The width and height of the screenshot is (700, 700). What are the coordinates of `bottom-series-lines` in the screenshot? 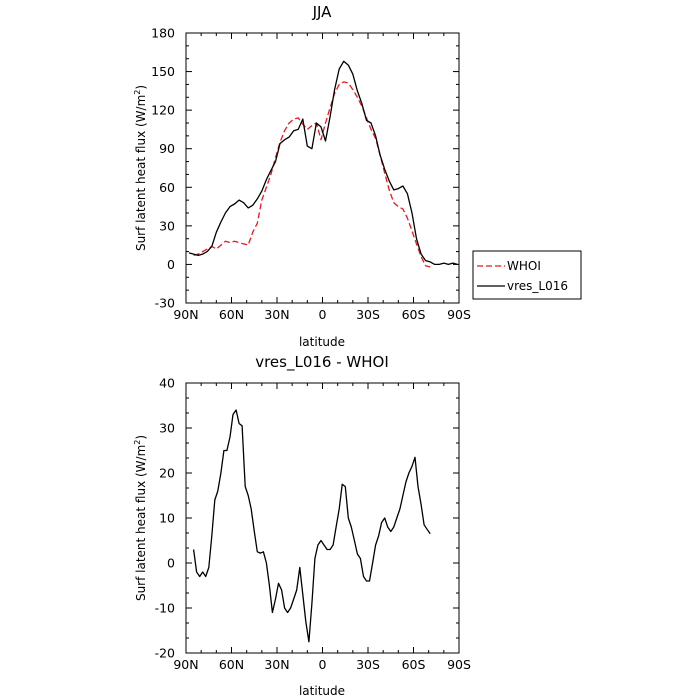 It's located at (311, 526).